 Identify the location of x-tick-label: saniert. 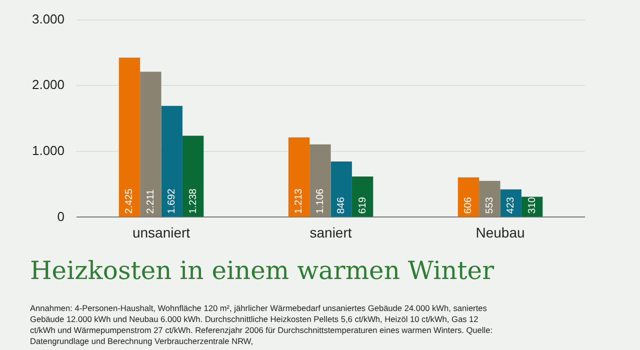
(331, 232).